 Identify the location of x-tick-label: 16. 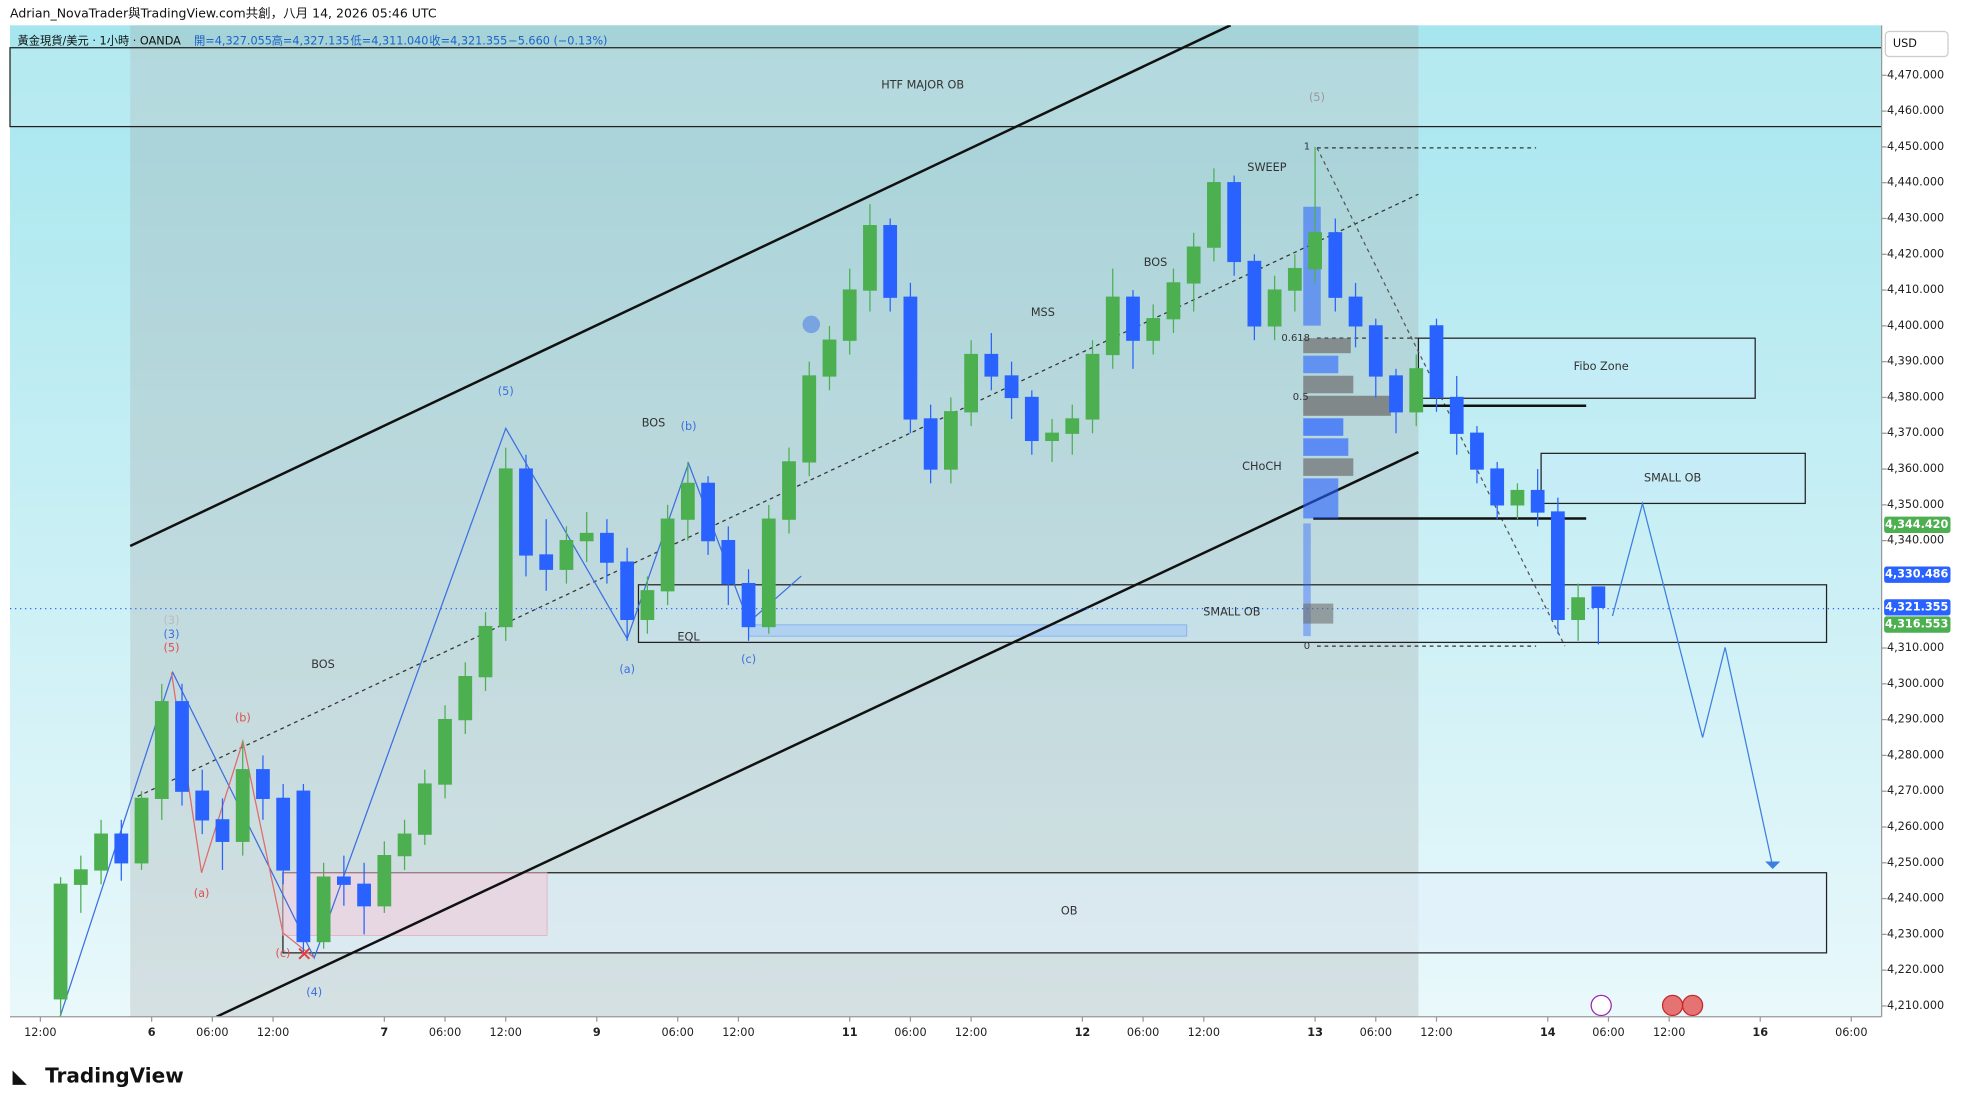
(1760, 1032).